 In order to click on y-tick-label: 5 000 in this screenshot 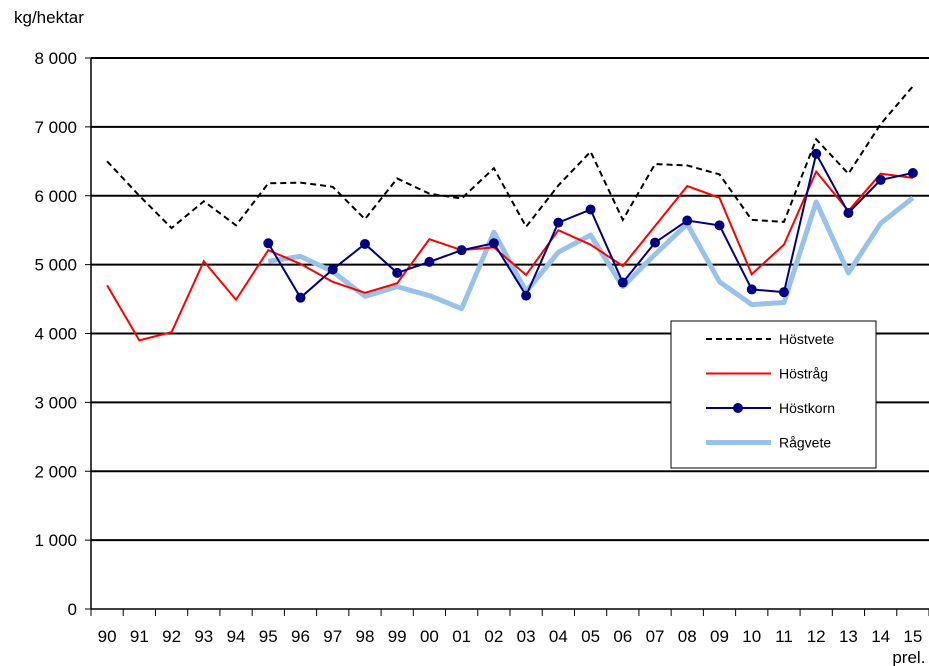, I will do `click(55, 265)`.